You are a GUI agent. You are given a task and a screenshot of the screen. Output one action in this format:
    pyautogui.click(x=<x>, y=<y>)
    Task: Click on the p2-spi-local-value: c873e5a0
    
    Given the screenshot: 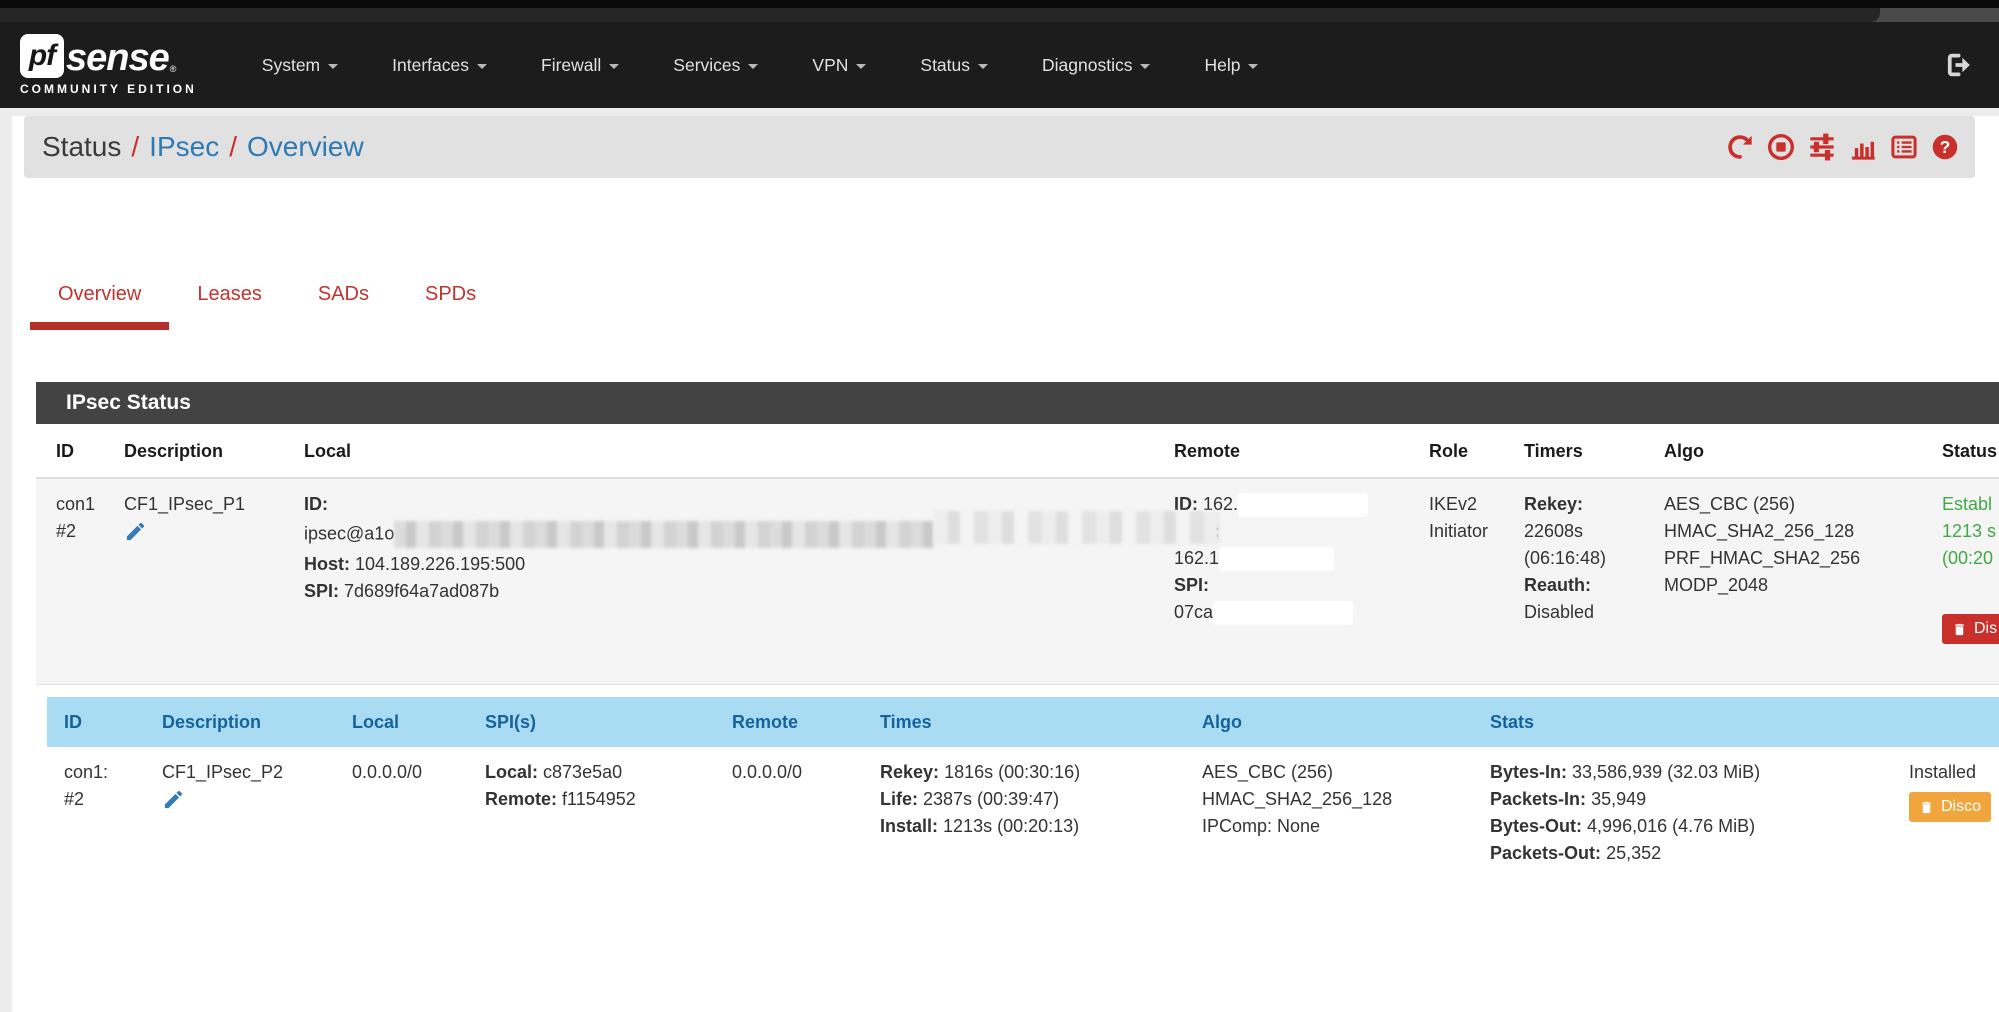 What is the action you would take?
    pyautogui.click(x=583, y=772)
    